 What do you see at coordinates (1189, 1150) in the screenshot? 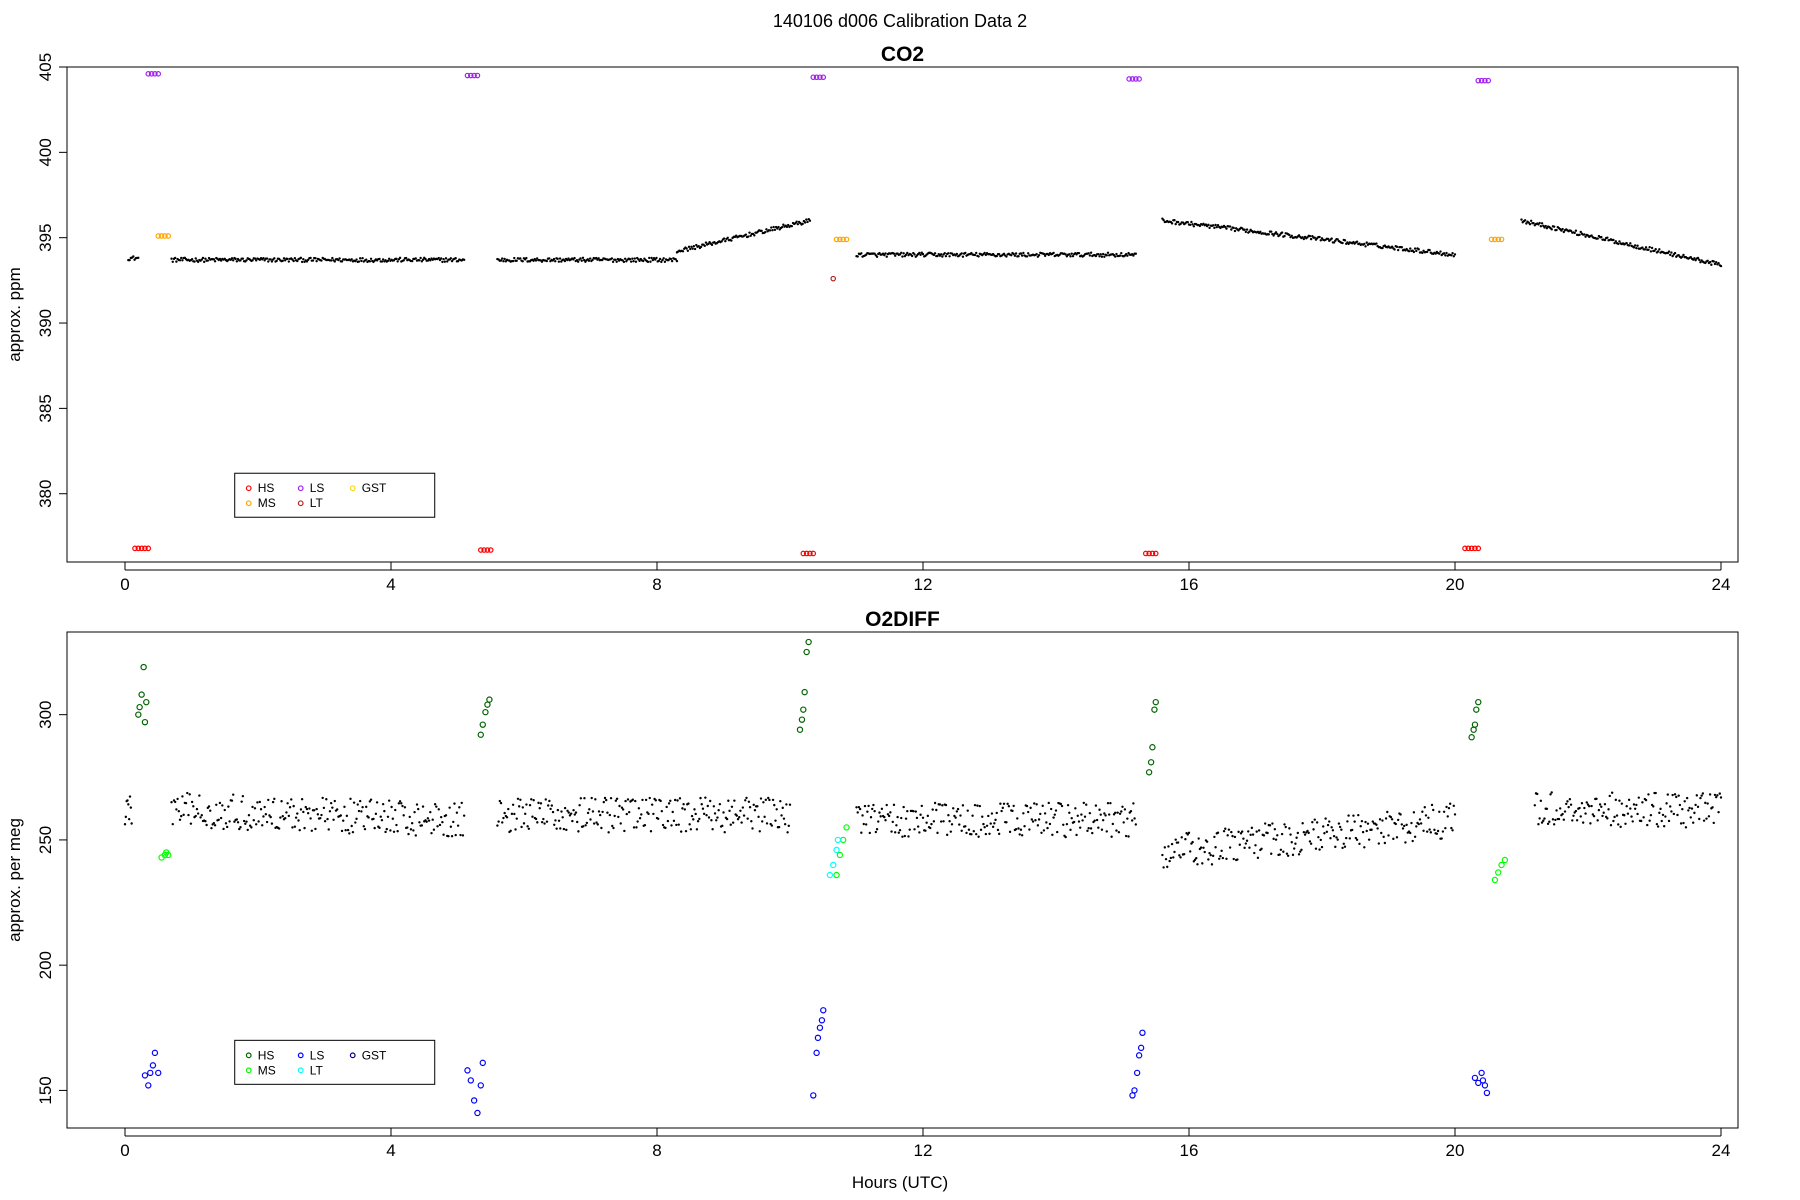
I see `x-tick-label: 16` at bounding box center [1189, 1150].